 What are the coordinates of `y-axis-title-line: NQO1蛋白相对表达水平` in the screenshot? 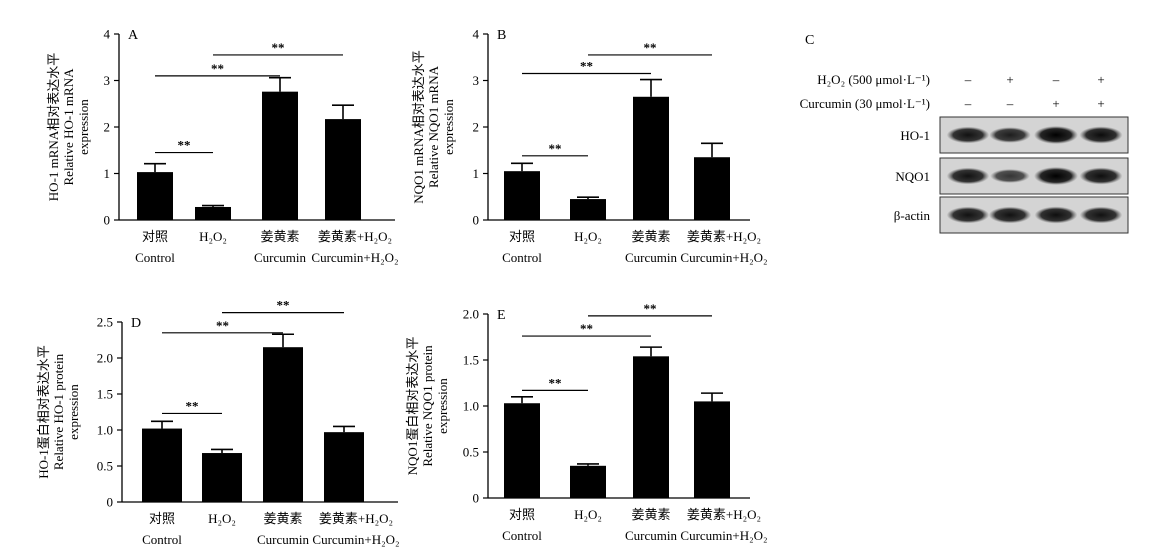 It's located at (412, 406).